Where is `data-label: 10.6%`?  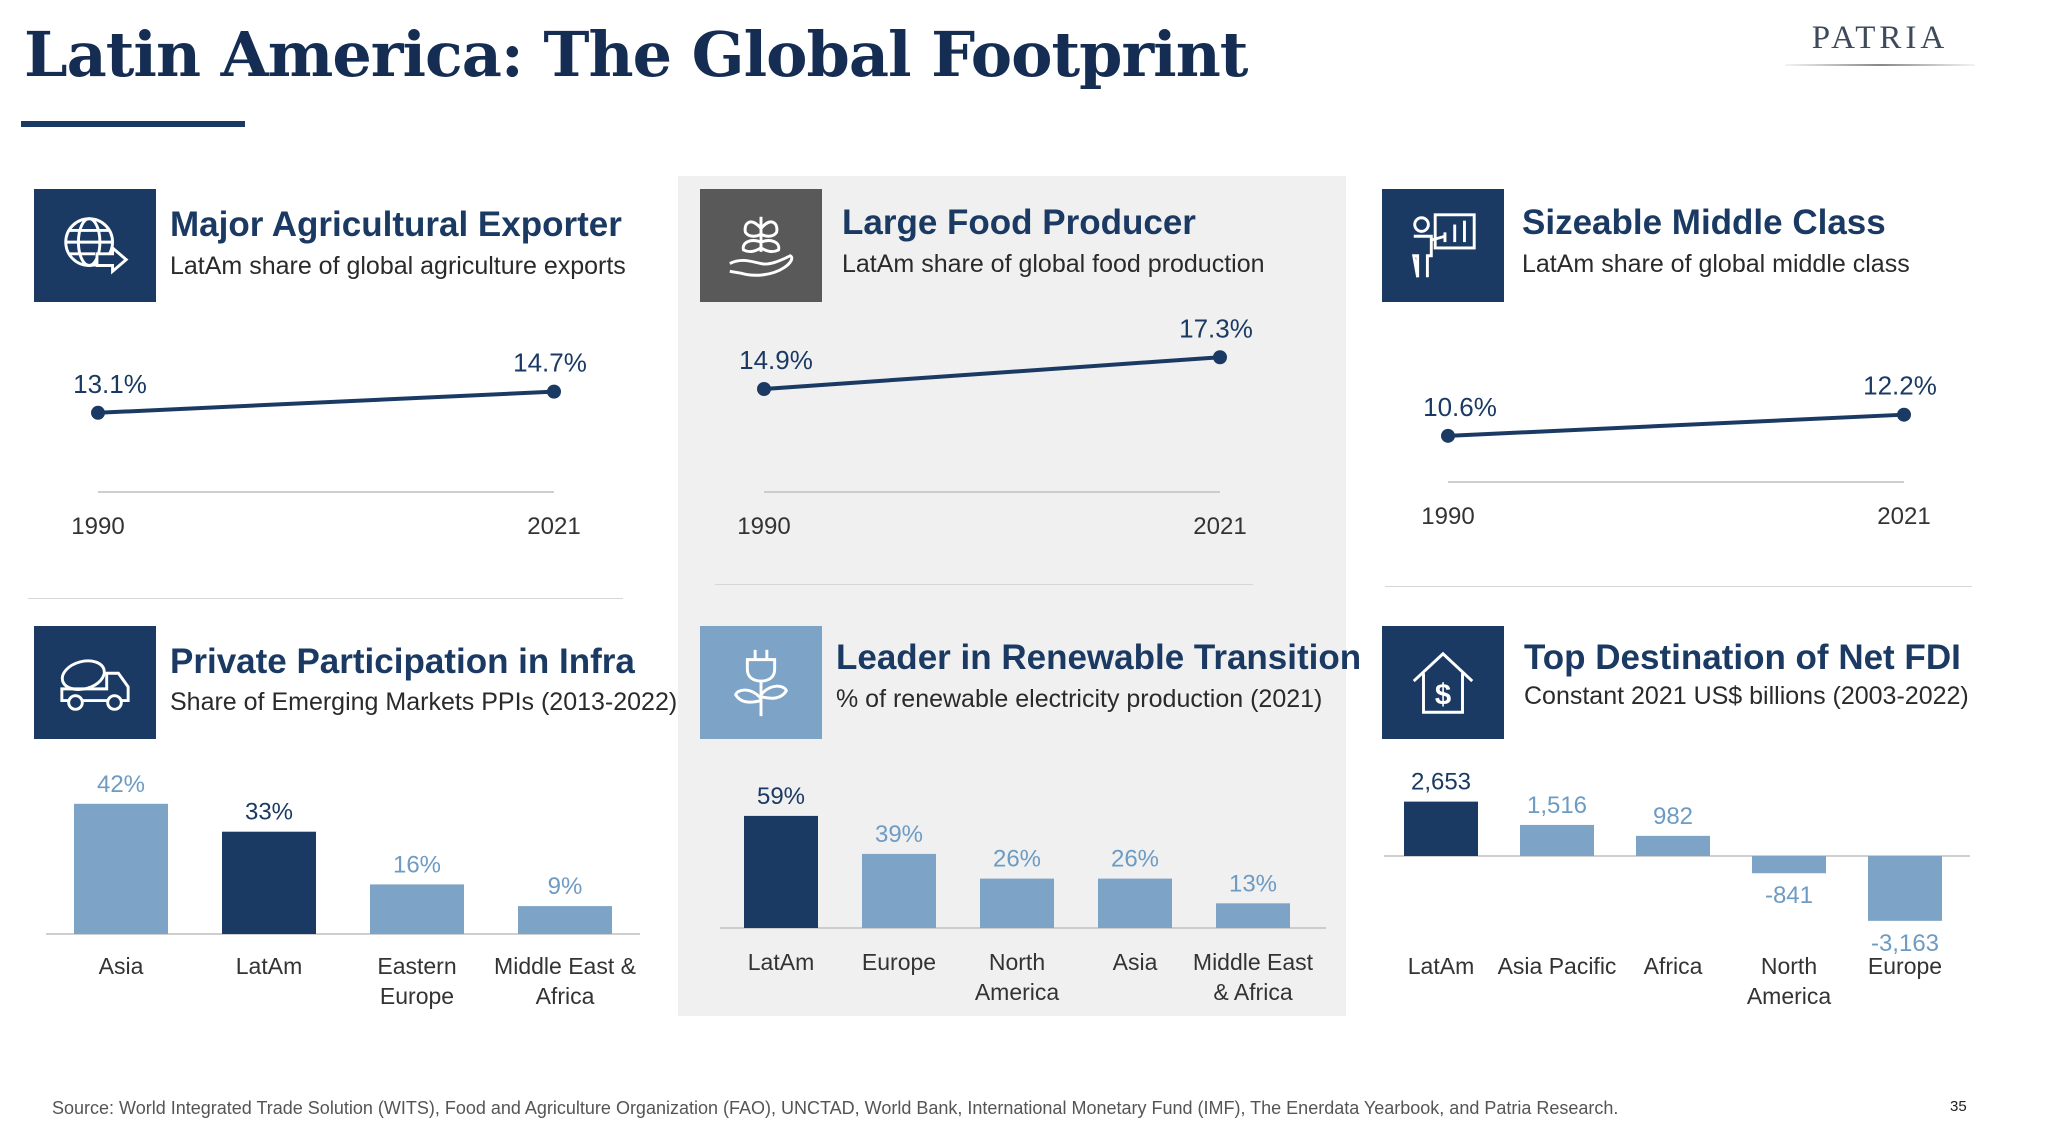
data-label: 10.6% is located at coordinates (1460, 407).